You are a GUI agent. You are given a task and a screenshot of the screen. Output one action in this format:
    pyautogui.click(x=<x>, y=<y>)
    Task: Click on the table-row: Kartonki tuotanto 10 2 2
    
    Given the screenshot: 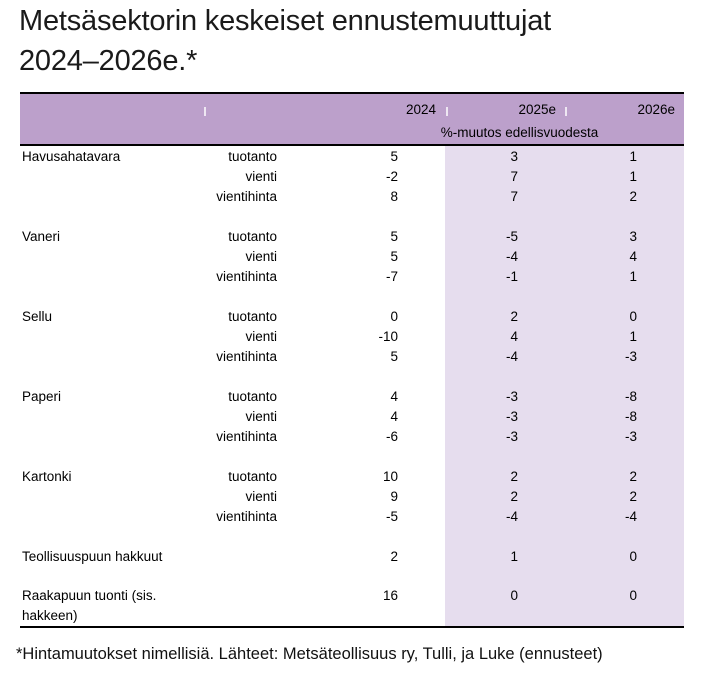 What is the action you would take?
    pyautogui.click(x=352, y=476)
    